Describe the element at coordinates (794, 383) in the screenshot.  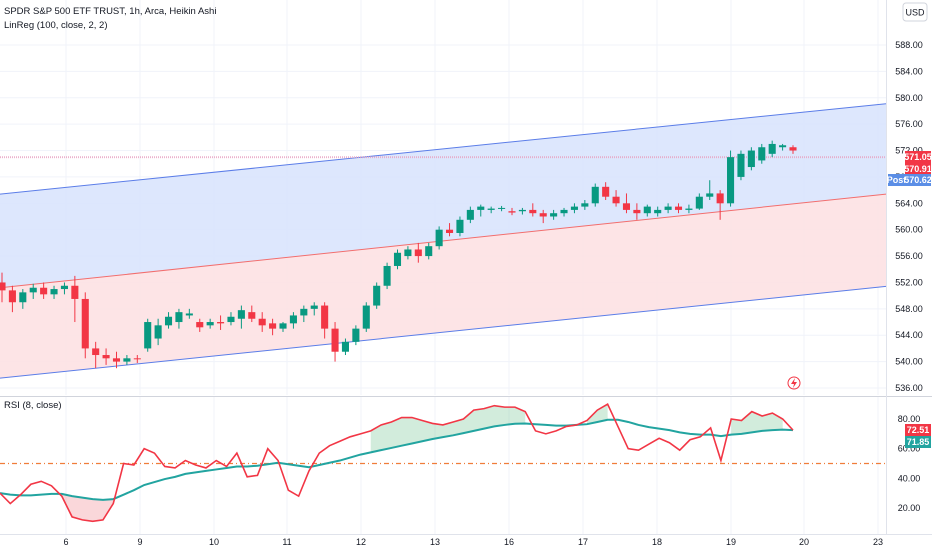
I see `flash-icon` at that location.